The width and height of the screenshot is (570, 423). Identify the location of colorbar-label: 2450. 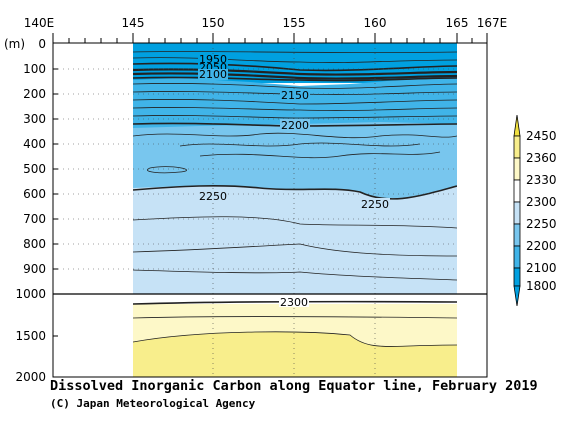
(541, 136).